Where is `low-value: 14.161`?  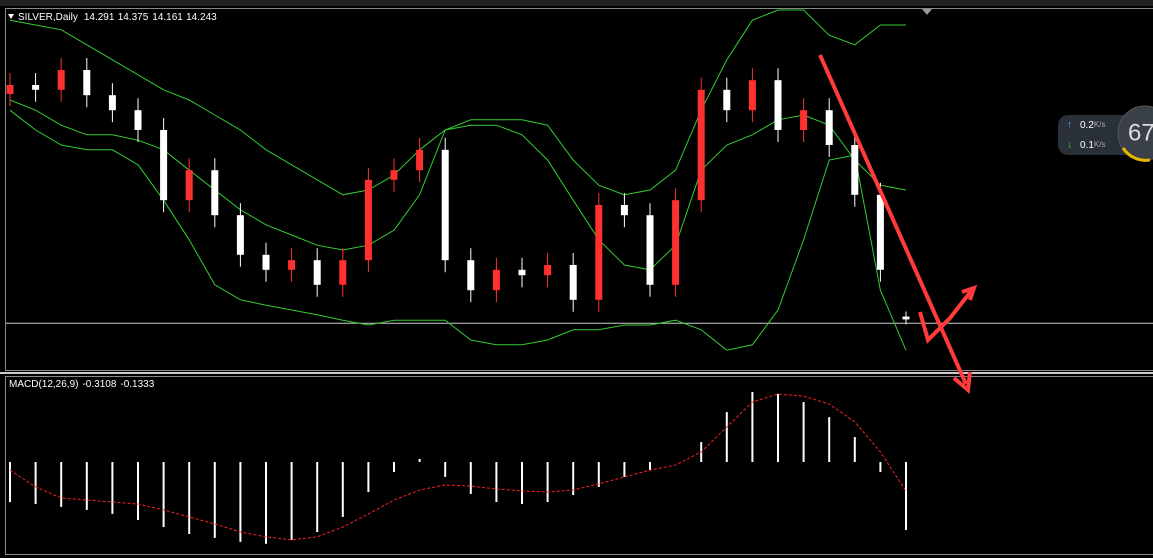
low-value: 14.161 is located at coordinates (167, 17).